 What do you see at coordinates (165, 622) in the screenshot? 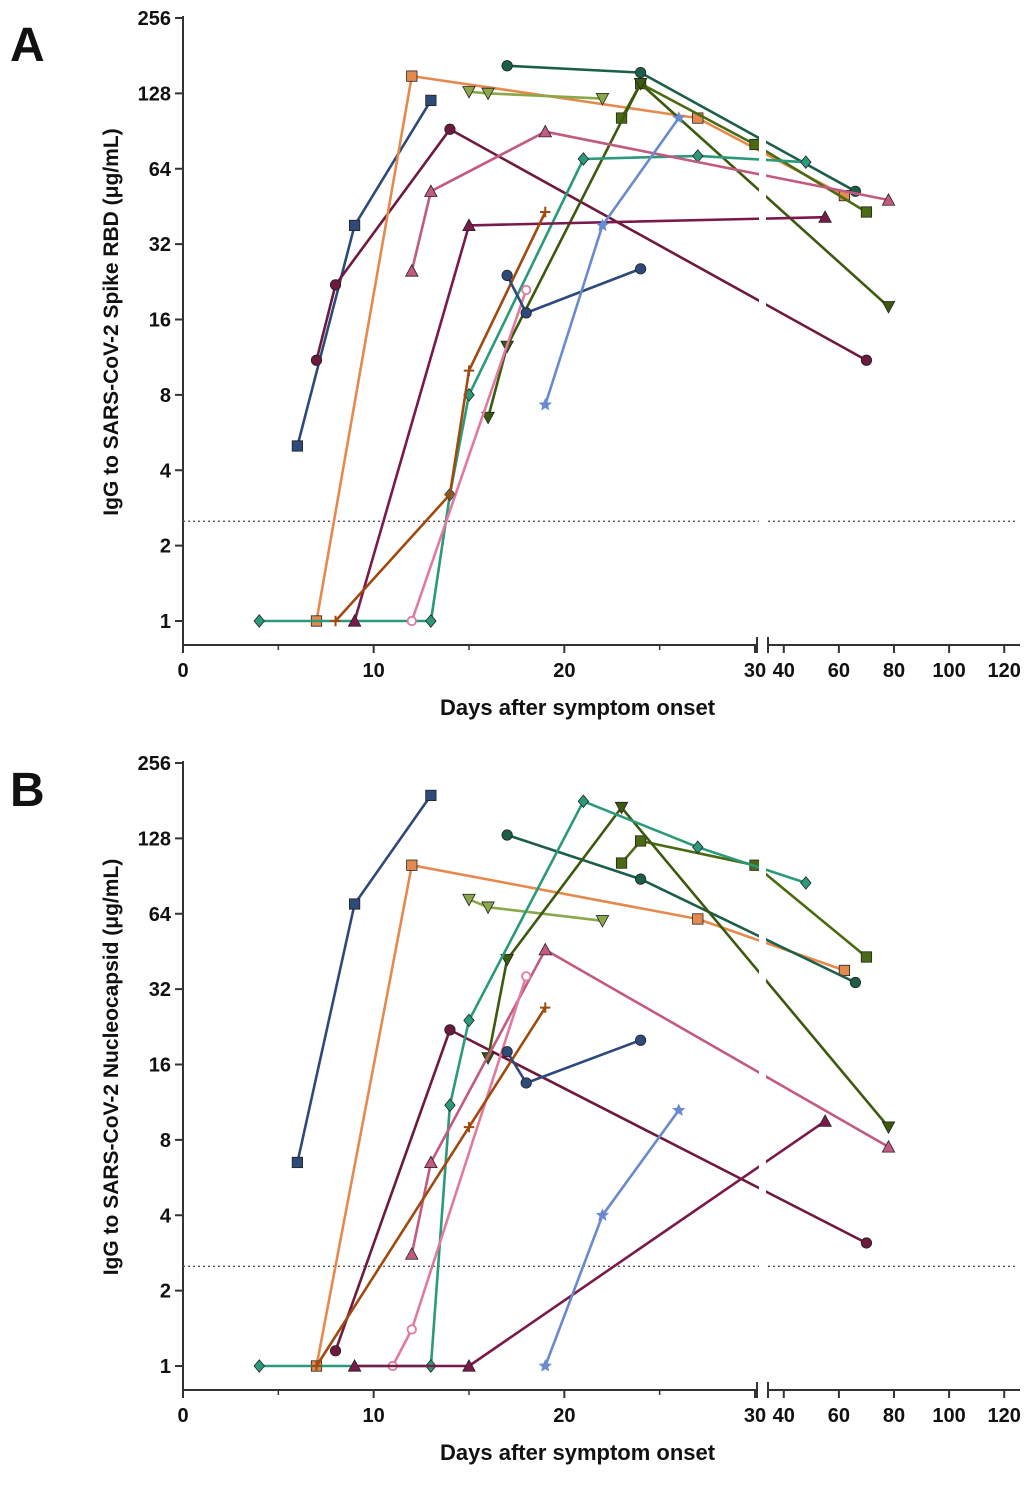
I see `y-tick-label: 1` at bounding box center [165, 622].